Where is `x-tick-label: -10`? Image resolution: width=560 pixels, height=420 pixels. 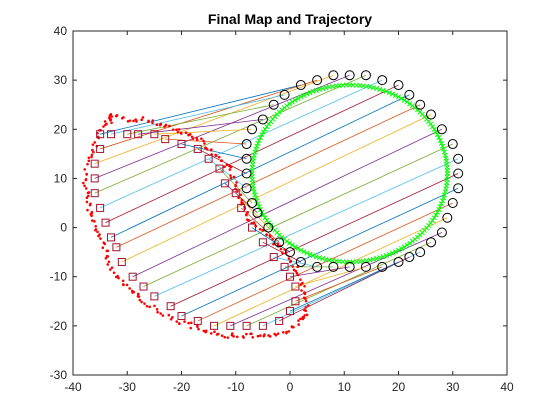 x-tick-label: -10 is located at coordinates (236, 387).